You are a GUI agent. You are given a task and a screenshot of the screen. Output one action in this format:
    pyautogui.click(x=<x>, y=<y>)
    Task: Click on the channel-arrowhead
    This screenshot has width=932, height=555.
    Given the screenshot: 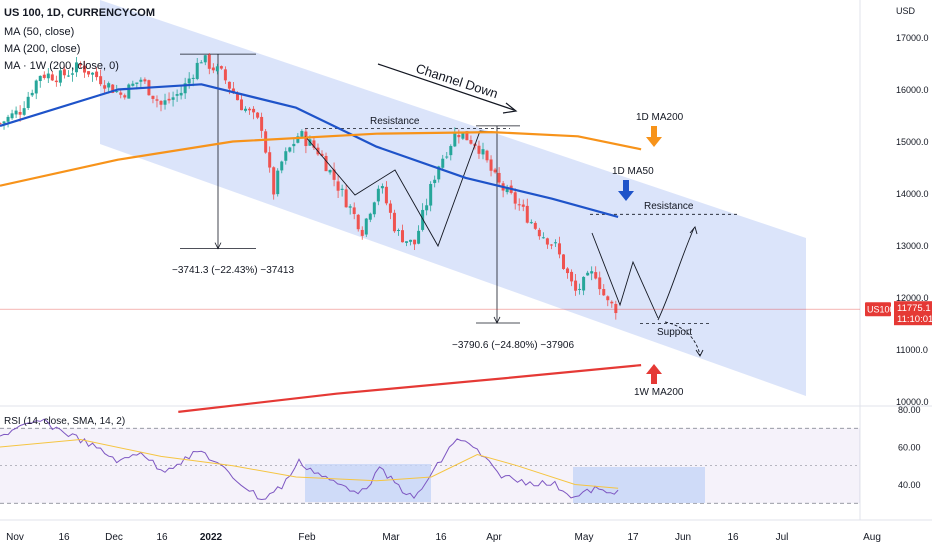 What is the action you would take?
    pyautogui.click(x=510, y=108)
    